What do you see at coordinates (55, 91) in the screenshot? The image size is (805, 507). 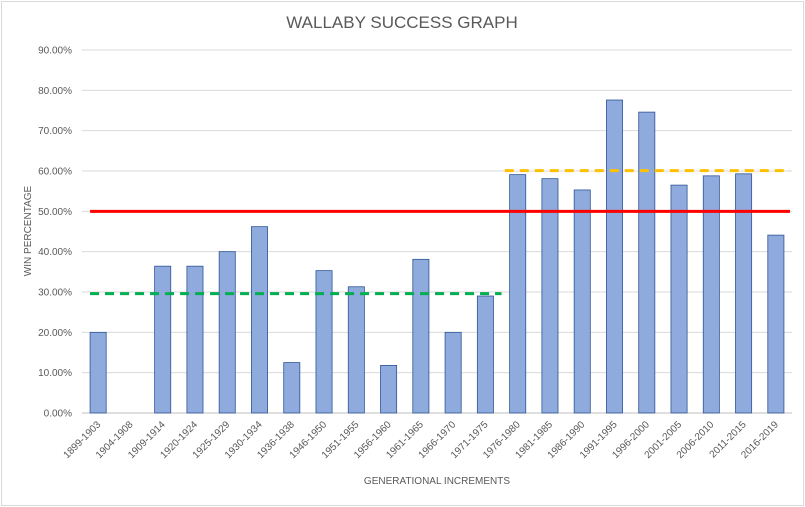 I see `y-tick-label: 80.00%` at bounding box center [55, 91].